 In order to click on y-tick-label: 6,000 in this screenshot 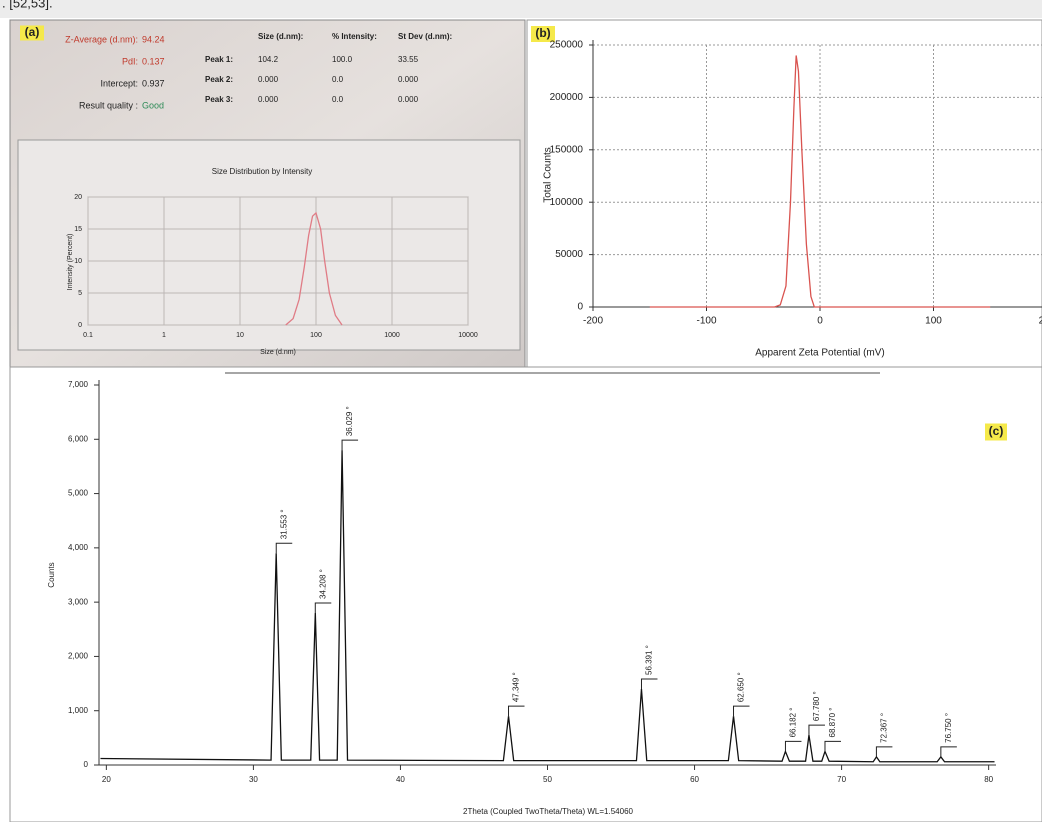, I will do `click(78, 438)`.